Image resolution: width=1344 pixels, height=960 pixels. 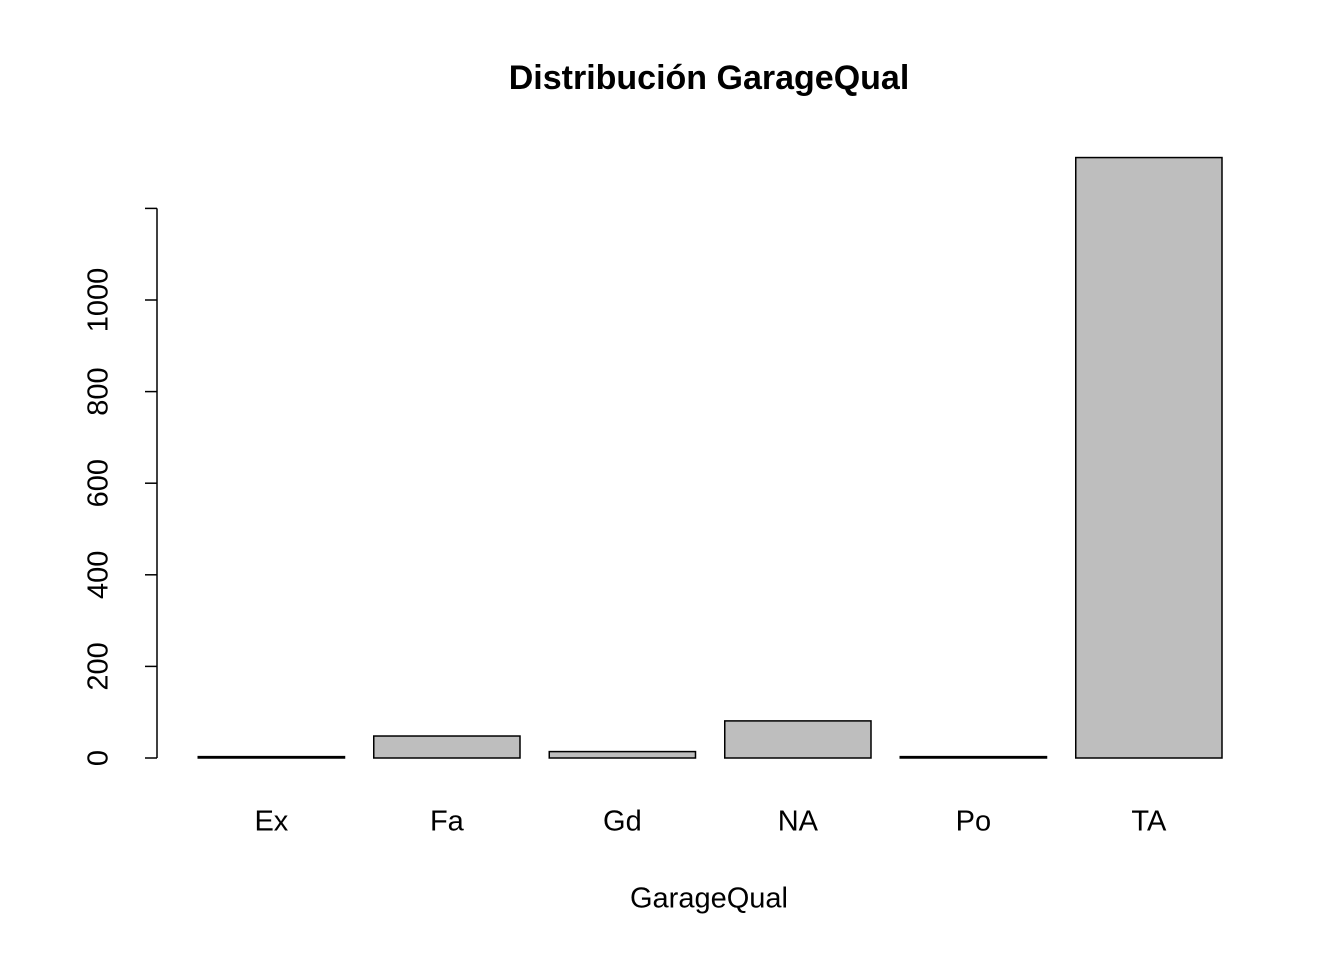 I want to click on x-tick-label: TA, so click(x=1149, y=822).